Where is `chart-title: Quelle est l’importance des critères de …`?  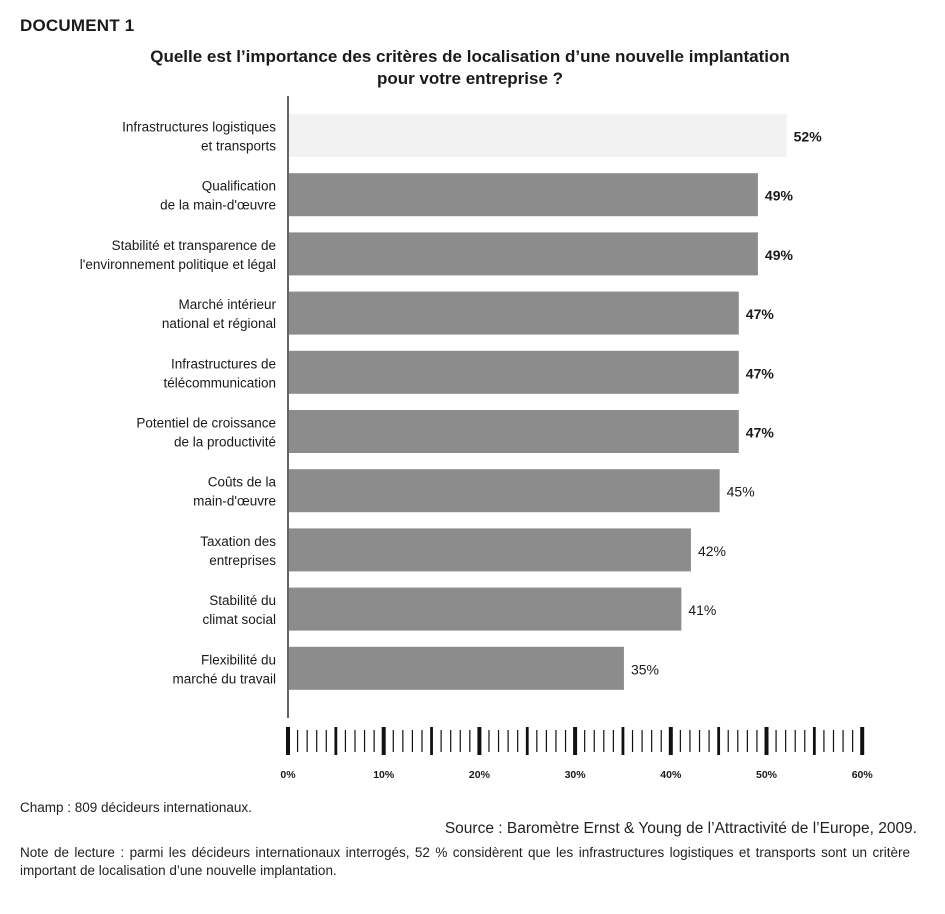 chart-title: Quelle est l’importance des critères de … is located at coordinates (470, 68).